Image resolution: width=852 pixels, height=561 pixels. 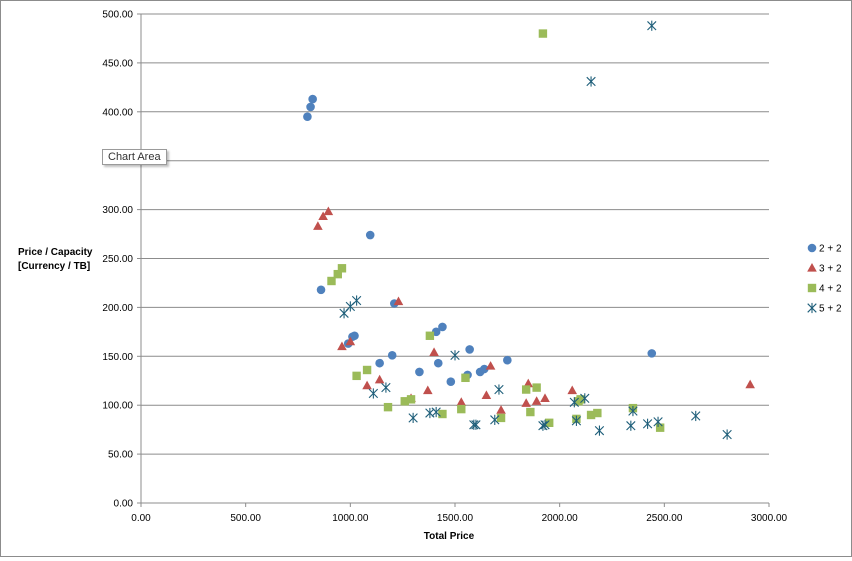 I want to click on chart-area-tooltip: Chart Area, so click(x=134, y=157).